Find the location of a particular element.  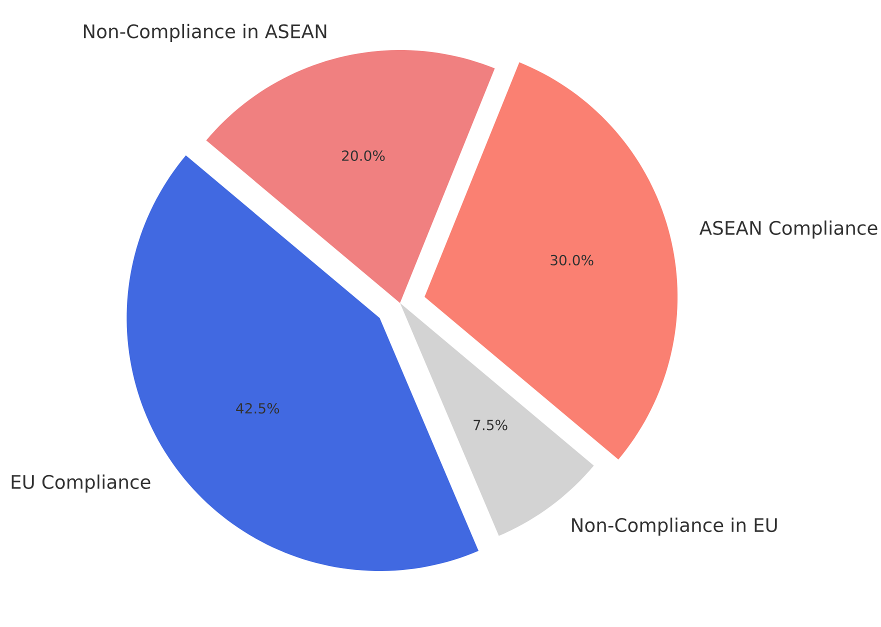

slice-label: ASEAN Compliance is located at coordinates (788, 229).